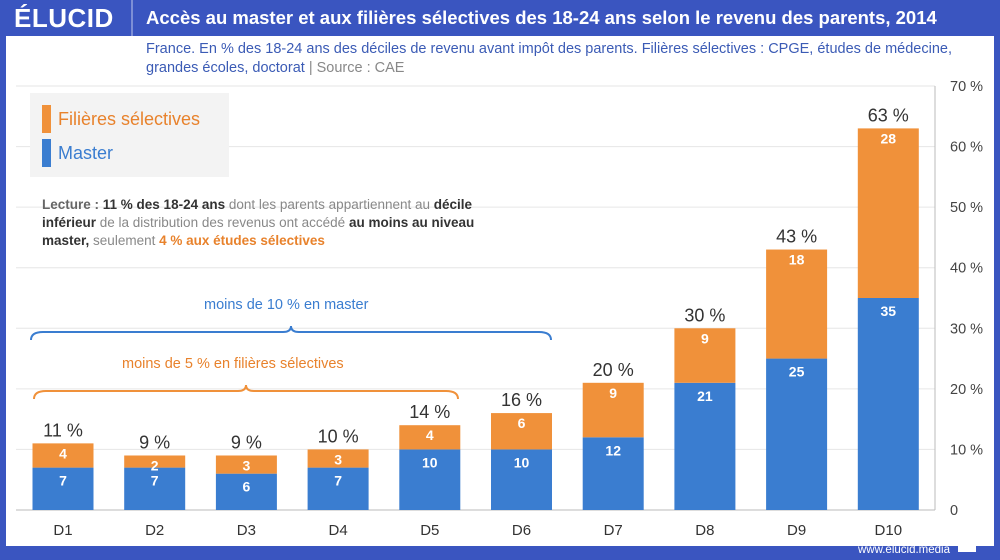  Describe the element at coordinates (62, 530) in the screenshot. I see `x-tick-label: D1` at that location.